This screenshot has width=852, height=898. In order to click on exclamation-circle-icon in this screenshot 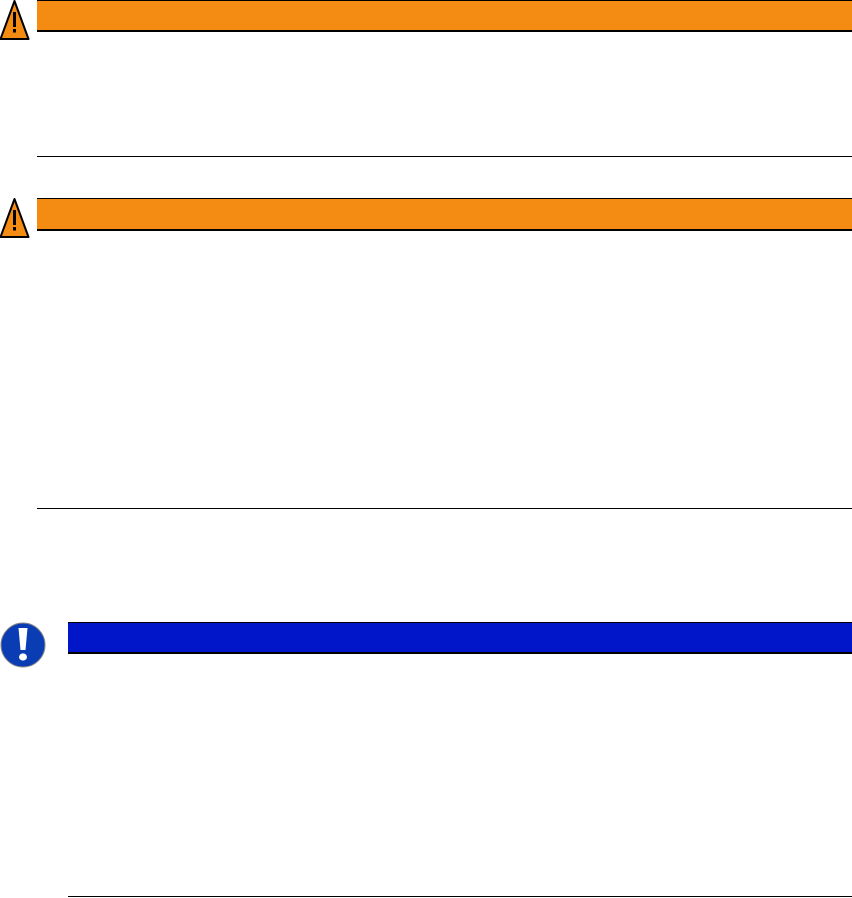, I will do `click(23, 645)`.